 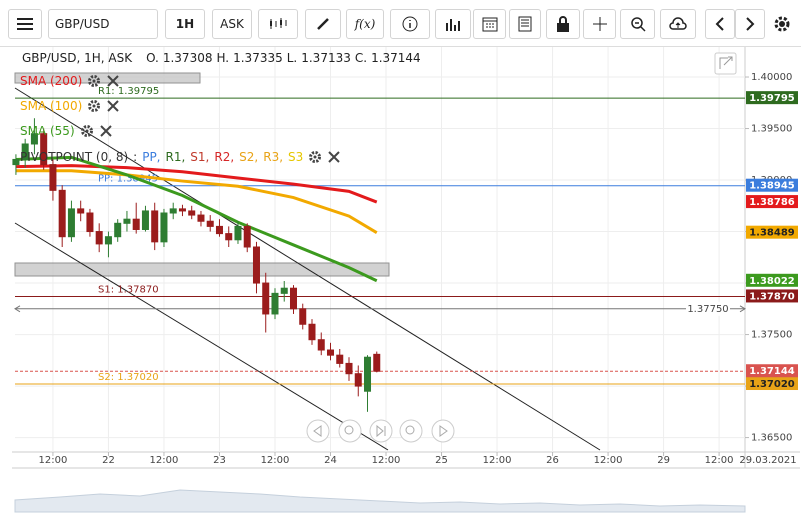 What do you see at coordinates (772, 296) in the screenshot?
I see `price-box-label: 1.37870` at bounding box center [772, 296].